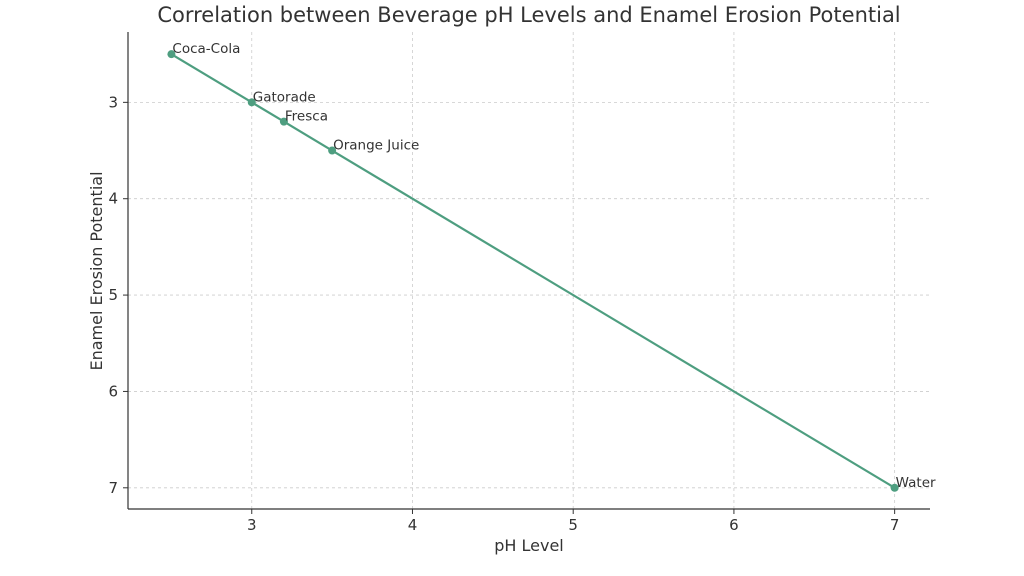 The width and height of the screenshot is (1024, 576). What do you see at coordinates (734, 525) in the screenshot?
I see `x-tick-label: 6` at bounding box center [734, 525].